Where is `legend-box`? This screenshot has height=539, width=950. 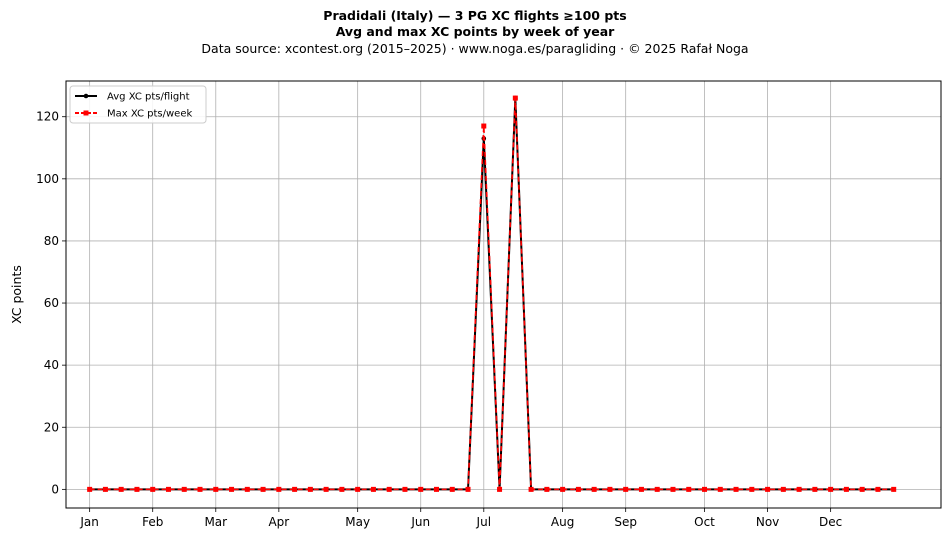 legend-box is located at coordinates (138, 104).